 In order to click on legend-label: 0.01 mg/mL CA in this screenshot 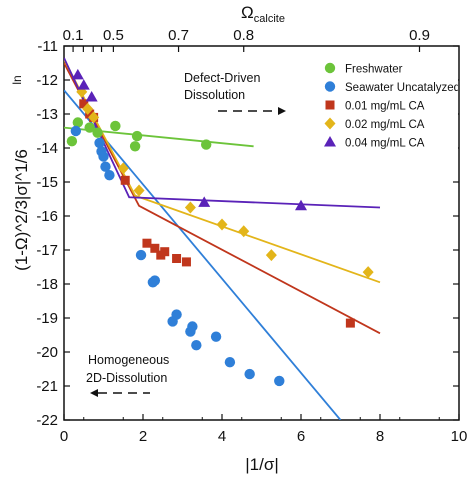, I will do `click(385, 107)`.